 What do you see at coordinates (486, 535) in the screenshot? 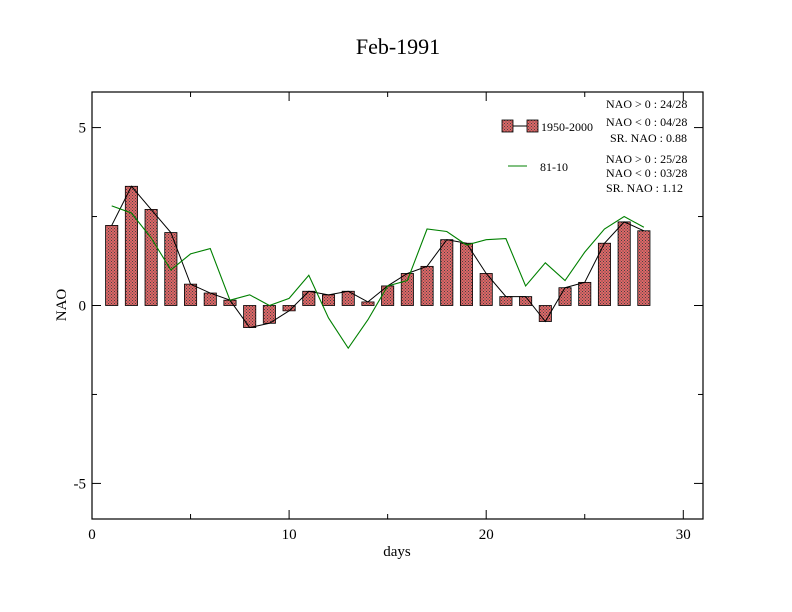
I see `x-tick-label: 20` at bounding box center [486, 535].